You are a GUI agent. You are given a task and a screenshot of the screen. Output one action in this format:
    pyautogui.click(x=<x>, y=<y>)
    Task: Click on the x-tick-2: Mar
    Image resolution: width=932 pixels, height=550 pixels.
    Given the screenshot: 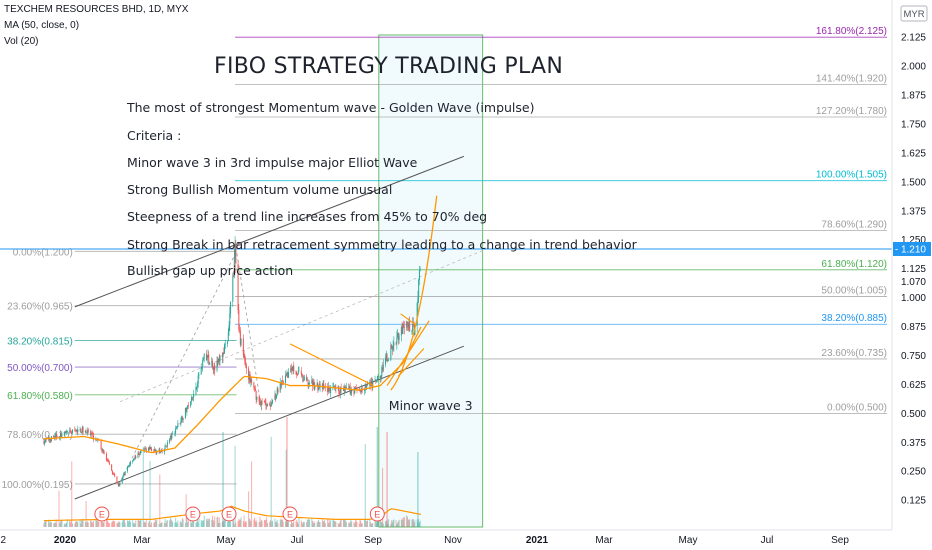 What is the action you would take?
    pyautogui.click(x=142, y=540)
    